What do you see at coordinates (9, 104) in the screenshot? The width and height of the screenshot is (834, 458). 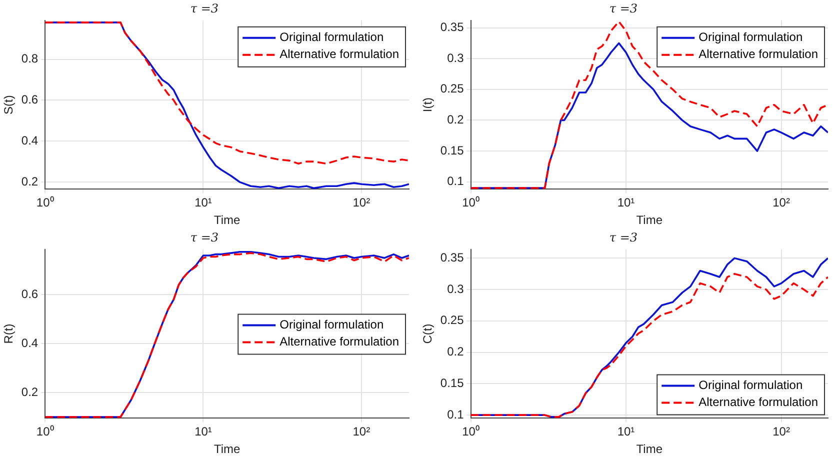 I see `y-axis-title: S(t)` at bounding box center [9, 104].